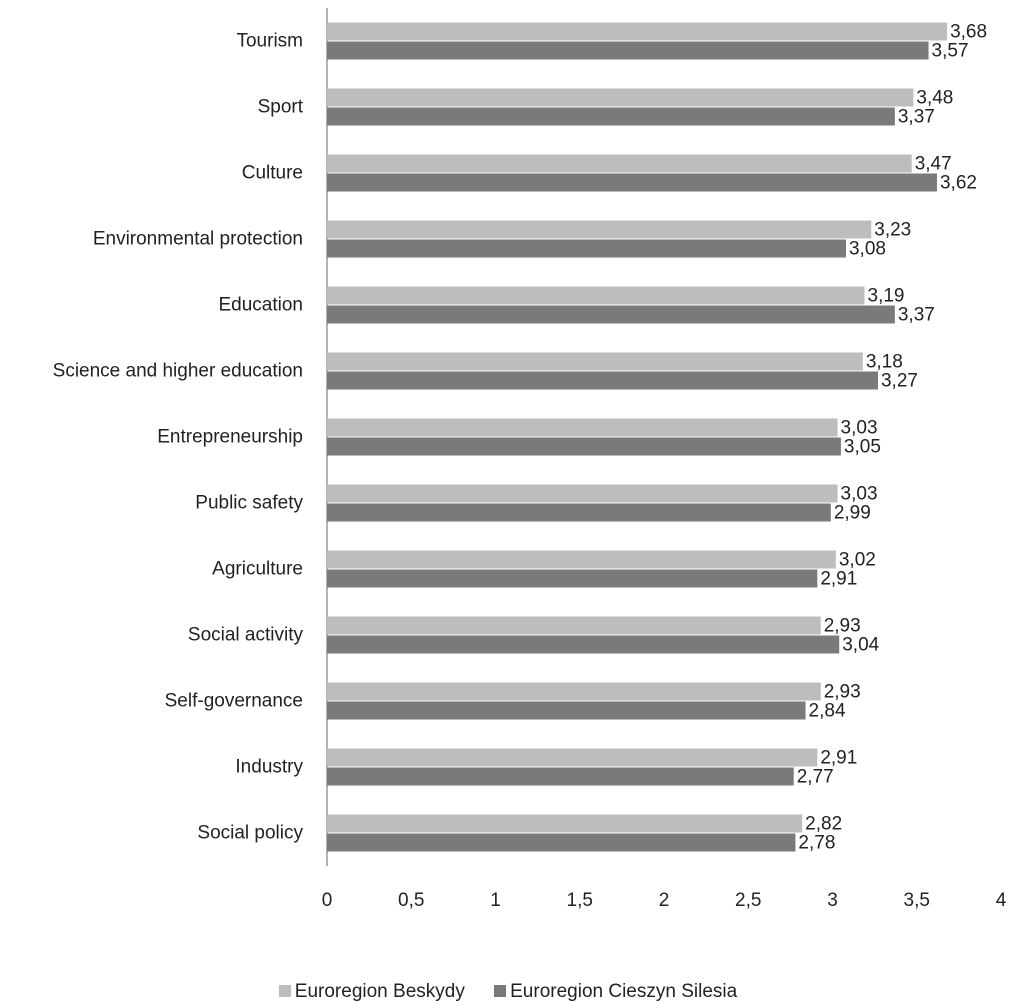  Describe the element at coordinates (916, 117) in the screenshot. I see `value-label-cieszyn-silesia-sport: 3,37` at that location.